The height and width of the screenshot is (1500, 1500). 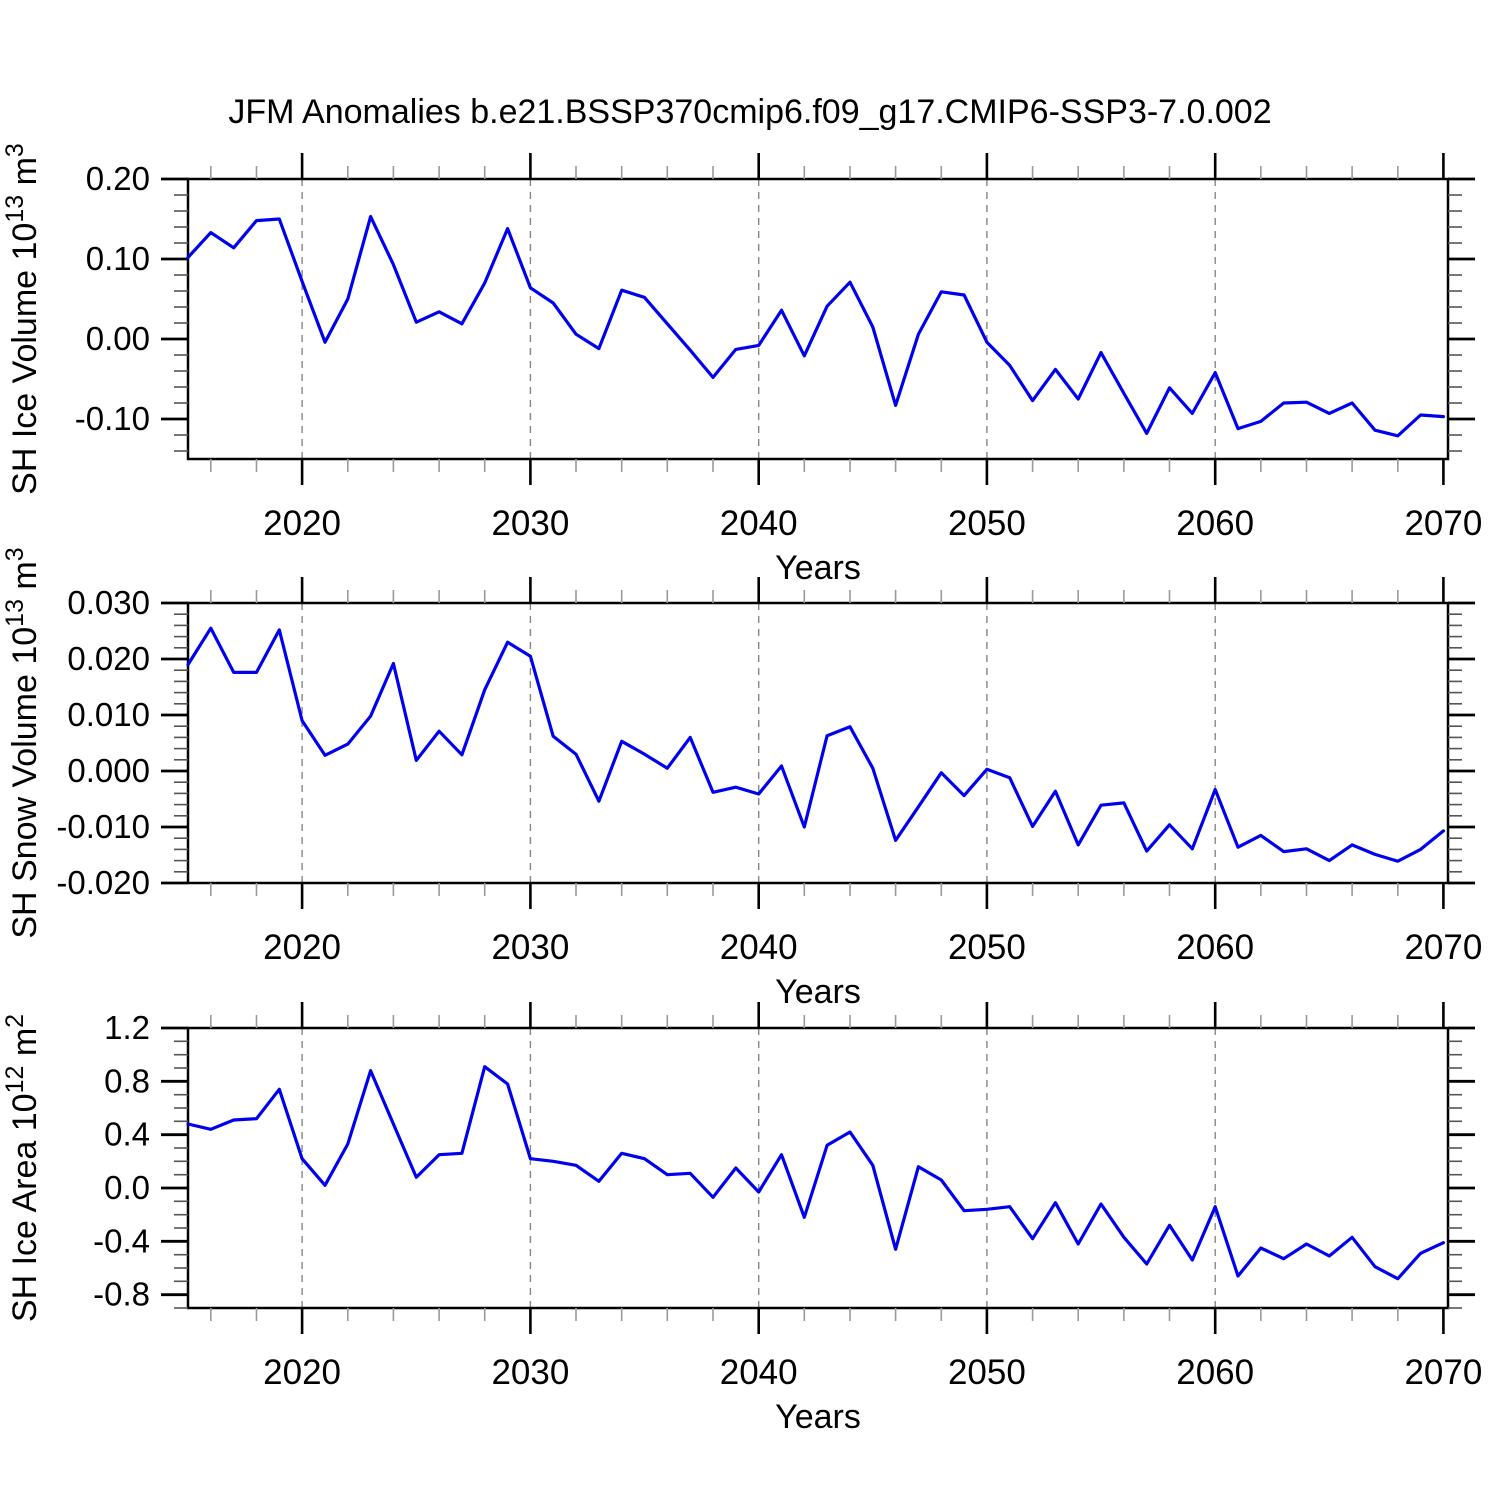 I want to click on y-tick-label: 0.030, so click(x=108, y=602).